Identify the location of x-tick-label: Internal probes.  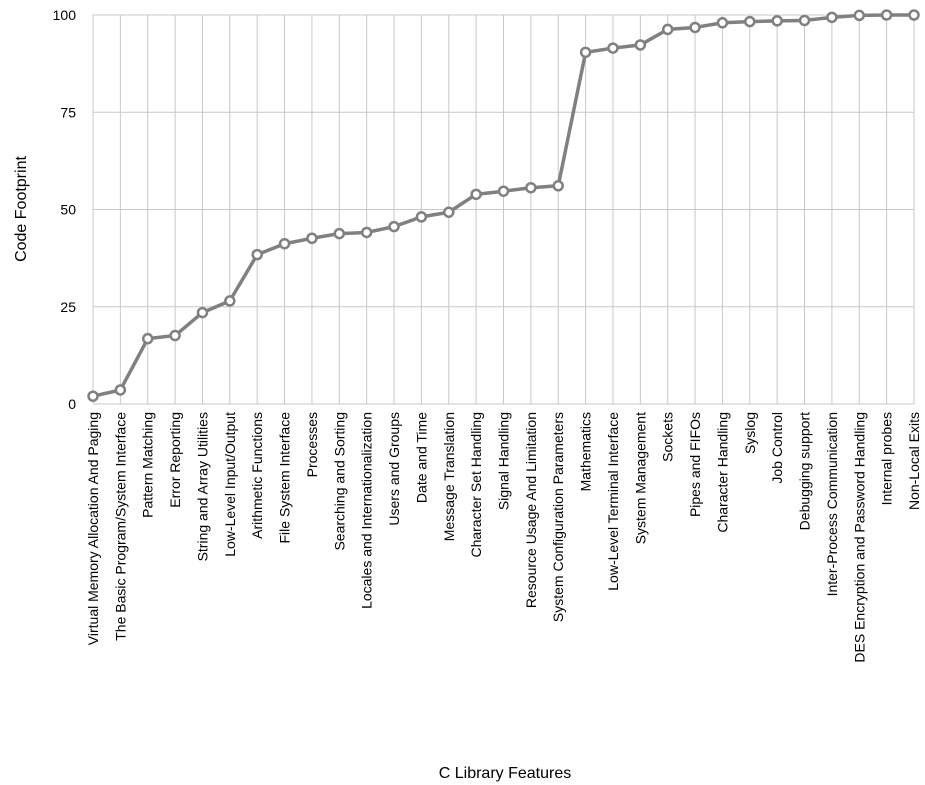
(887, 458).